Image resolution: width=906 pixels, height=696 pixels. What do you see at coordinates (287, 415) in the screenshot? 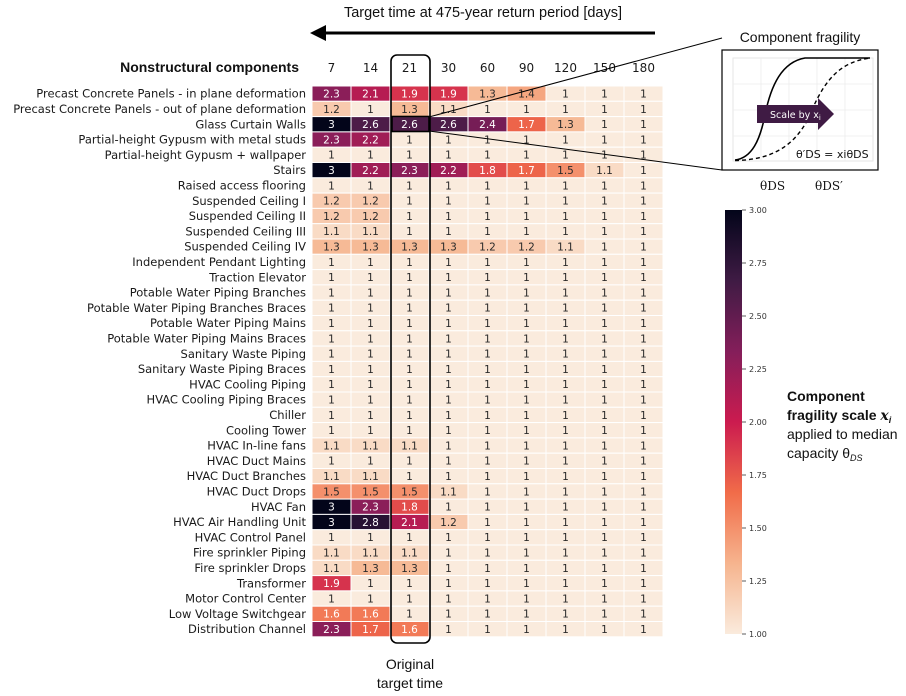
I see `row-label: Chiller` at bounding box center [287, 415].